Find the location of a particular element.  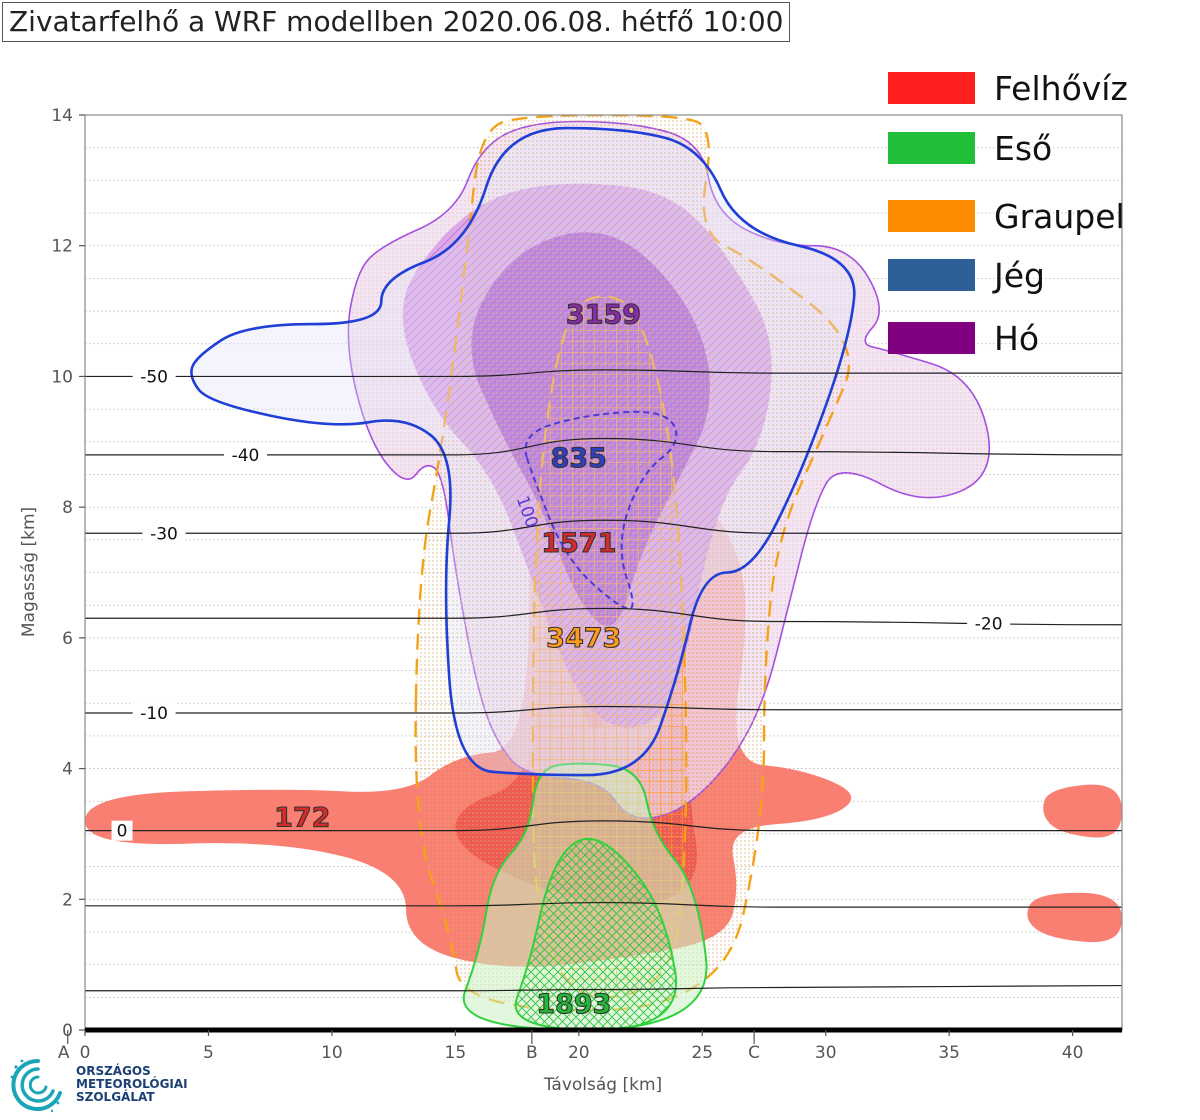

x-axis-label: Távolság [km] is located at coordinates (602, 1085).